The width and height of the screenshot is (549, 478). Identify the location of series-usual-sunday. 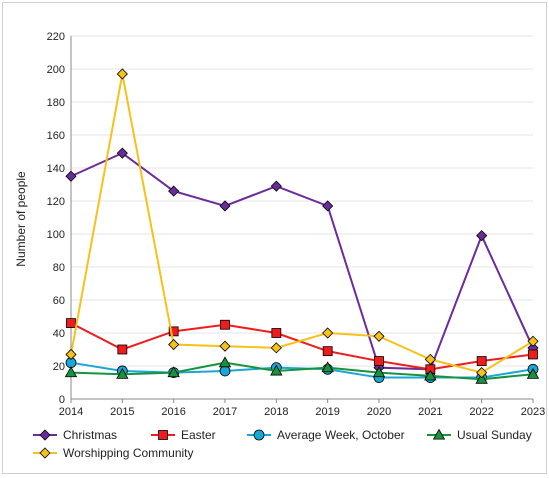
(302, 370).